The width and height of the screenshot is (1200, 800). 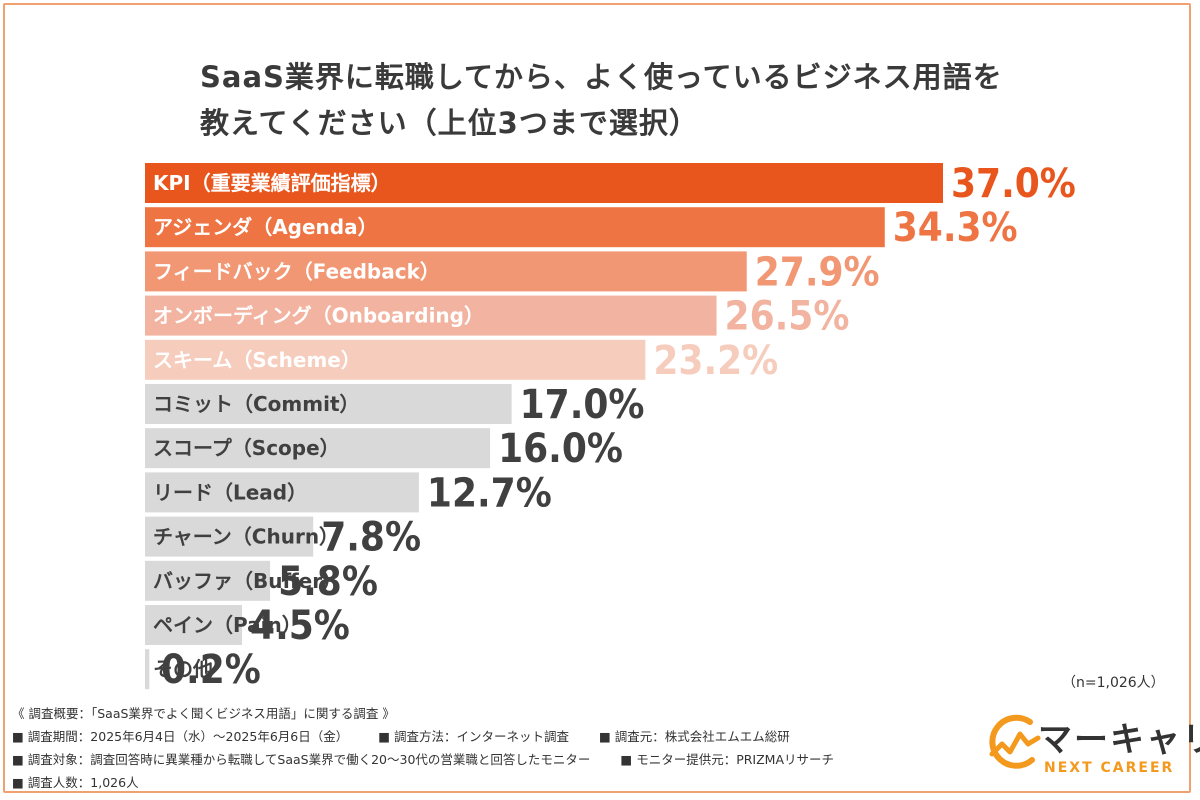 What do you see at coordinates (296, 271) in the screenshot?
I see `bar-category-label: フィードバック（Feedback）` at bounding box center [296, 271].